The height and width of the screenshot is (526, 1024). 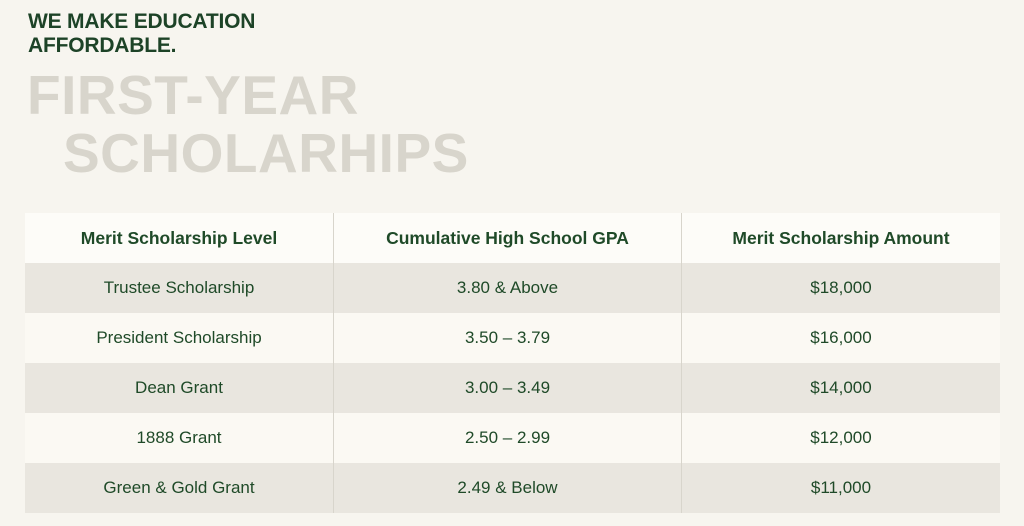 What do you see at coordinates (840, 488) in the screenshot?
I see `cell-amount: $11,000` at bounding box center [840, 488].